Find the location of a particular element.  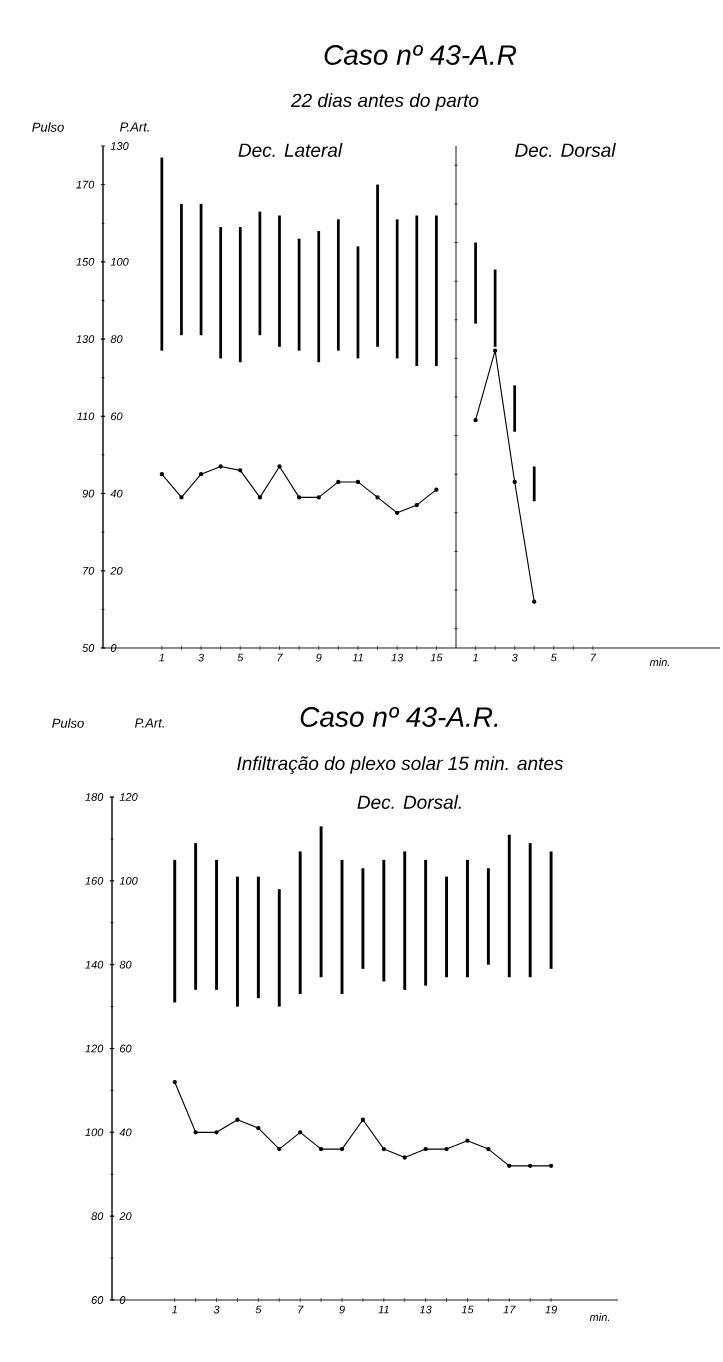

y2-tick-label: 120 is located at coordinates (128, 797).